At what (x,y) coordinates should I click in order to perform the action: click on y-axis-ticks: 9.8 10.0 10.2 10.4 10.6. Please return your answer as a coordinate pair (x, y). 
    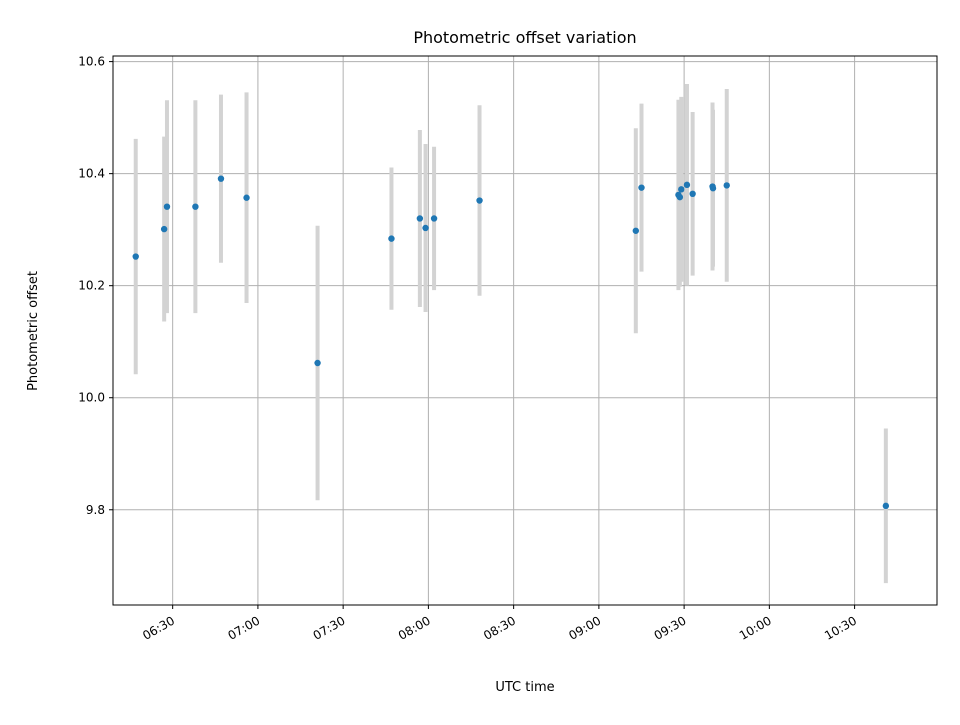
    Looking at the image, I should click on (95, 286).